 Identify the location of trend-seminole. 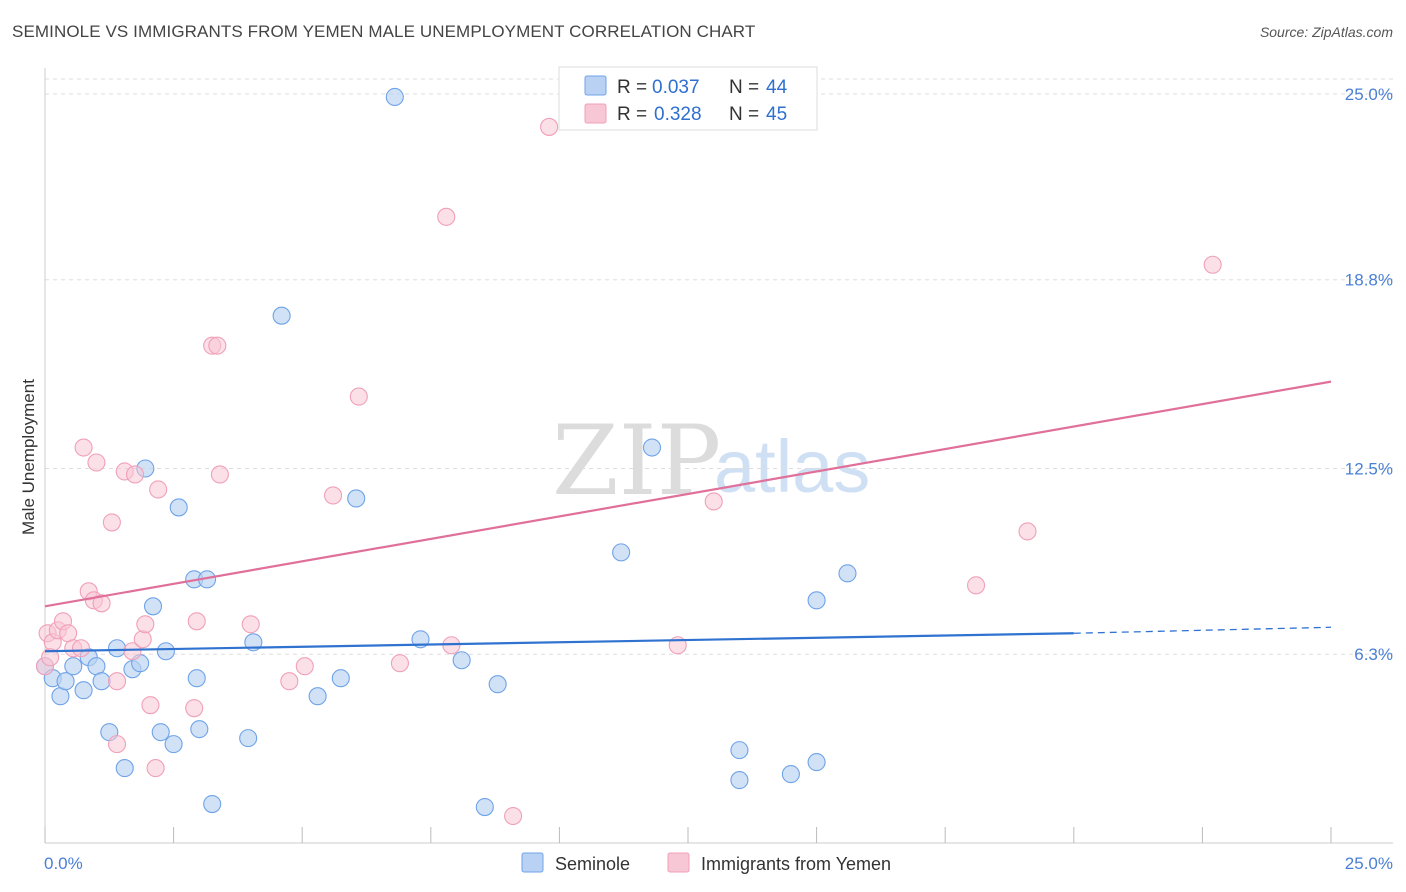
(559, 642).